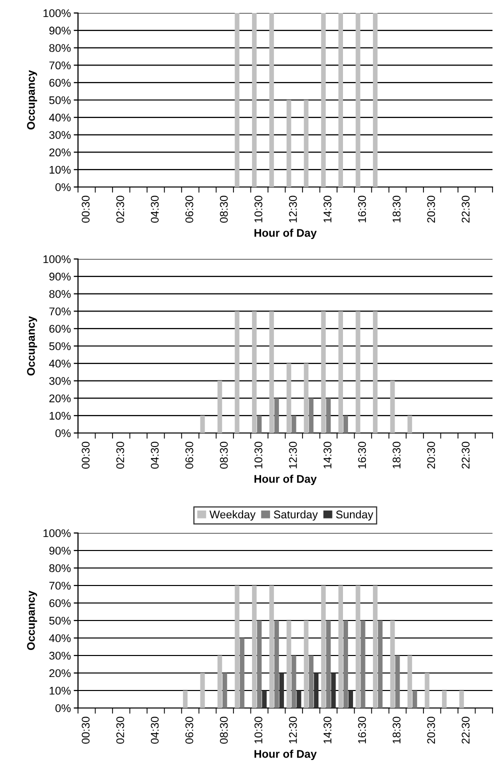 Image resolution: width=495 pixels, height=769 pixels. I want to click on y-tick-label: 80%, so click(60, 294).